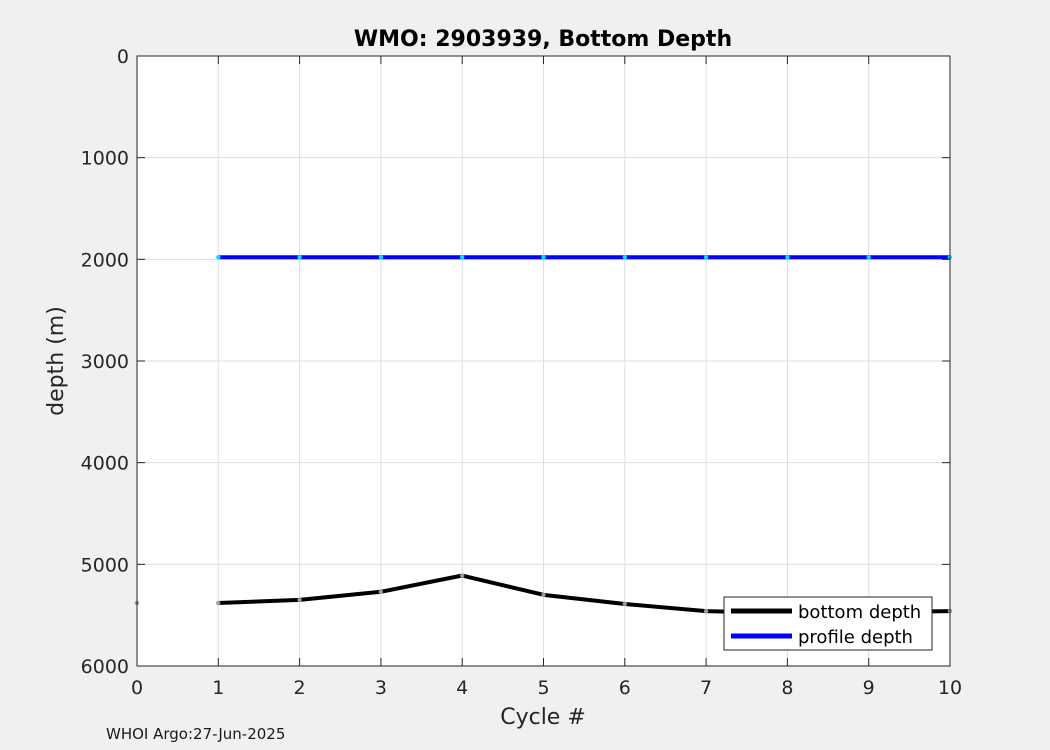  Describe the element at coordinates (950, 688) in the screenshot. I see `x-tick-label: 10` at that location.